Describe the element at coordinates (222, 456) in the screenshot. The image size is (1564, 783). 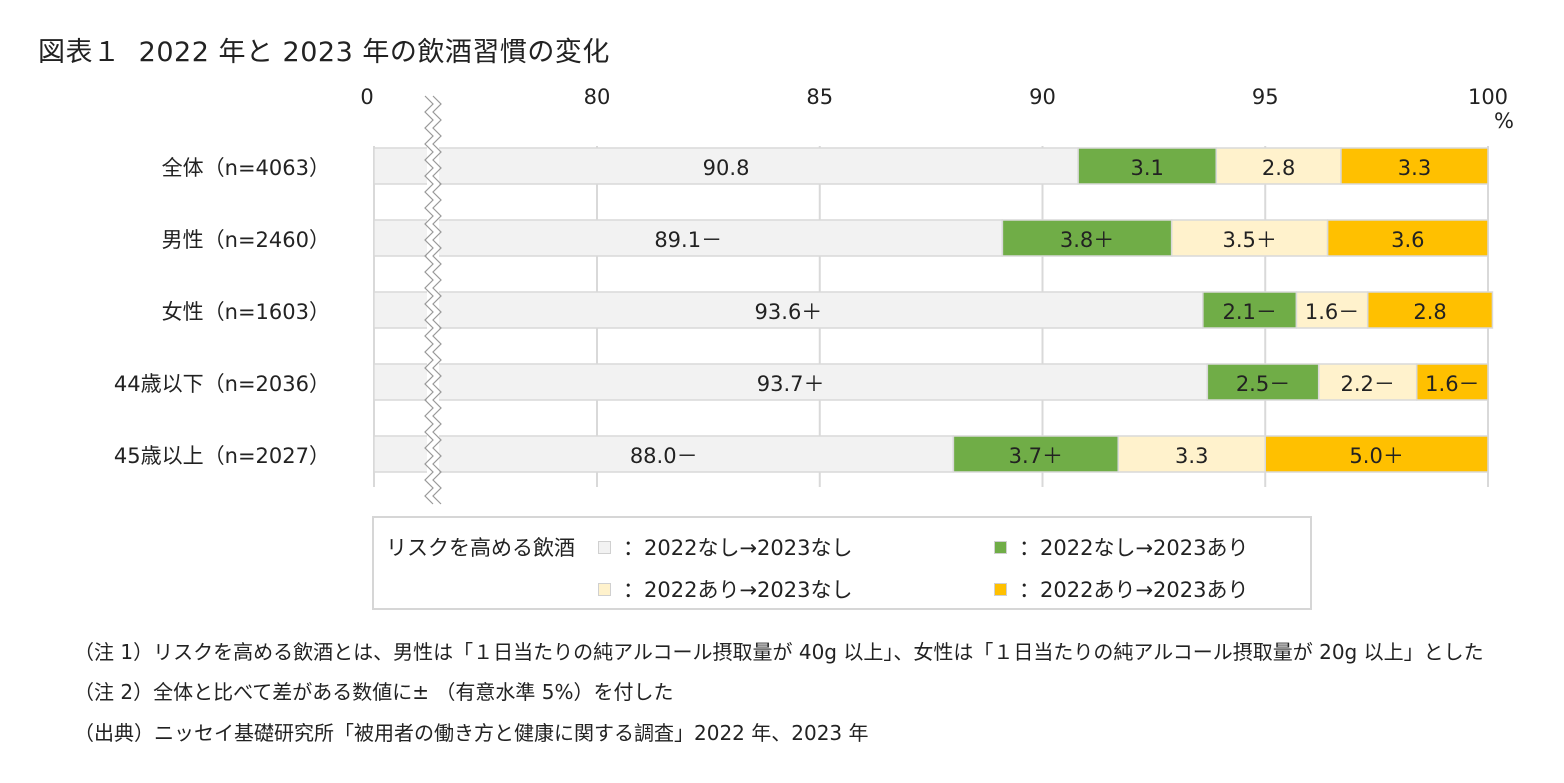
I see `category-label: 45歳以上（n=2027）` at that location.